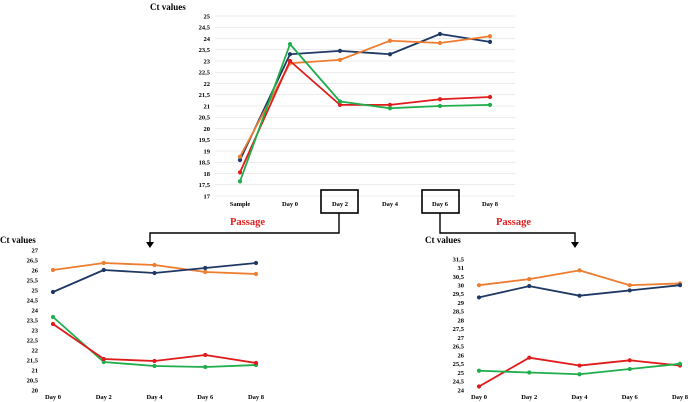 The height and width of the screenshot is (402, 696). I want to click on x-tick-label: Sample, so click(240, 204).